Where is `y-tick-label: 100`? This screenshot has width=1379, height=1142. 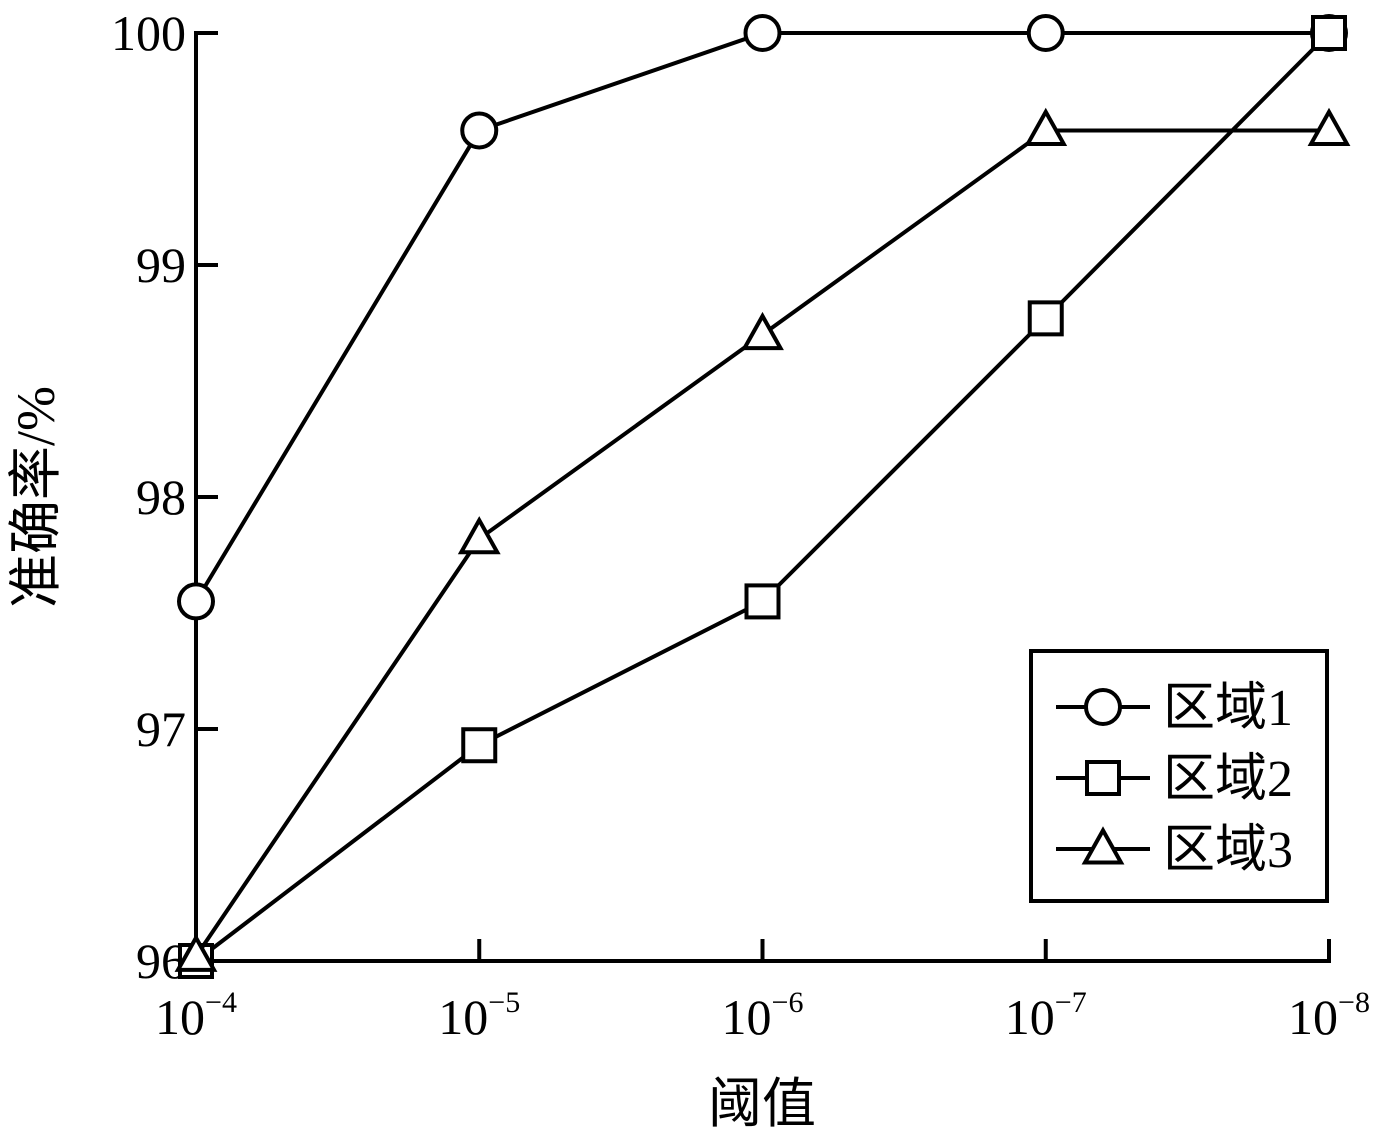
y-tick-label: 100 is located at coordinates (148, 33).